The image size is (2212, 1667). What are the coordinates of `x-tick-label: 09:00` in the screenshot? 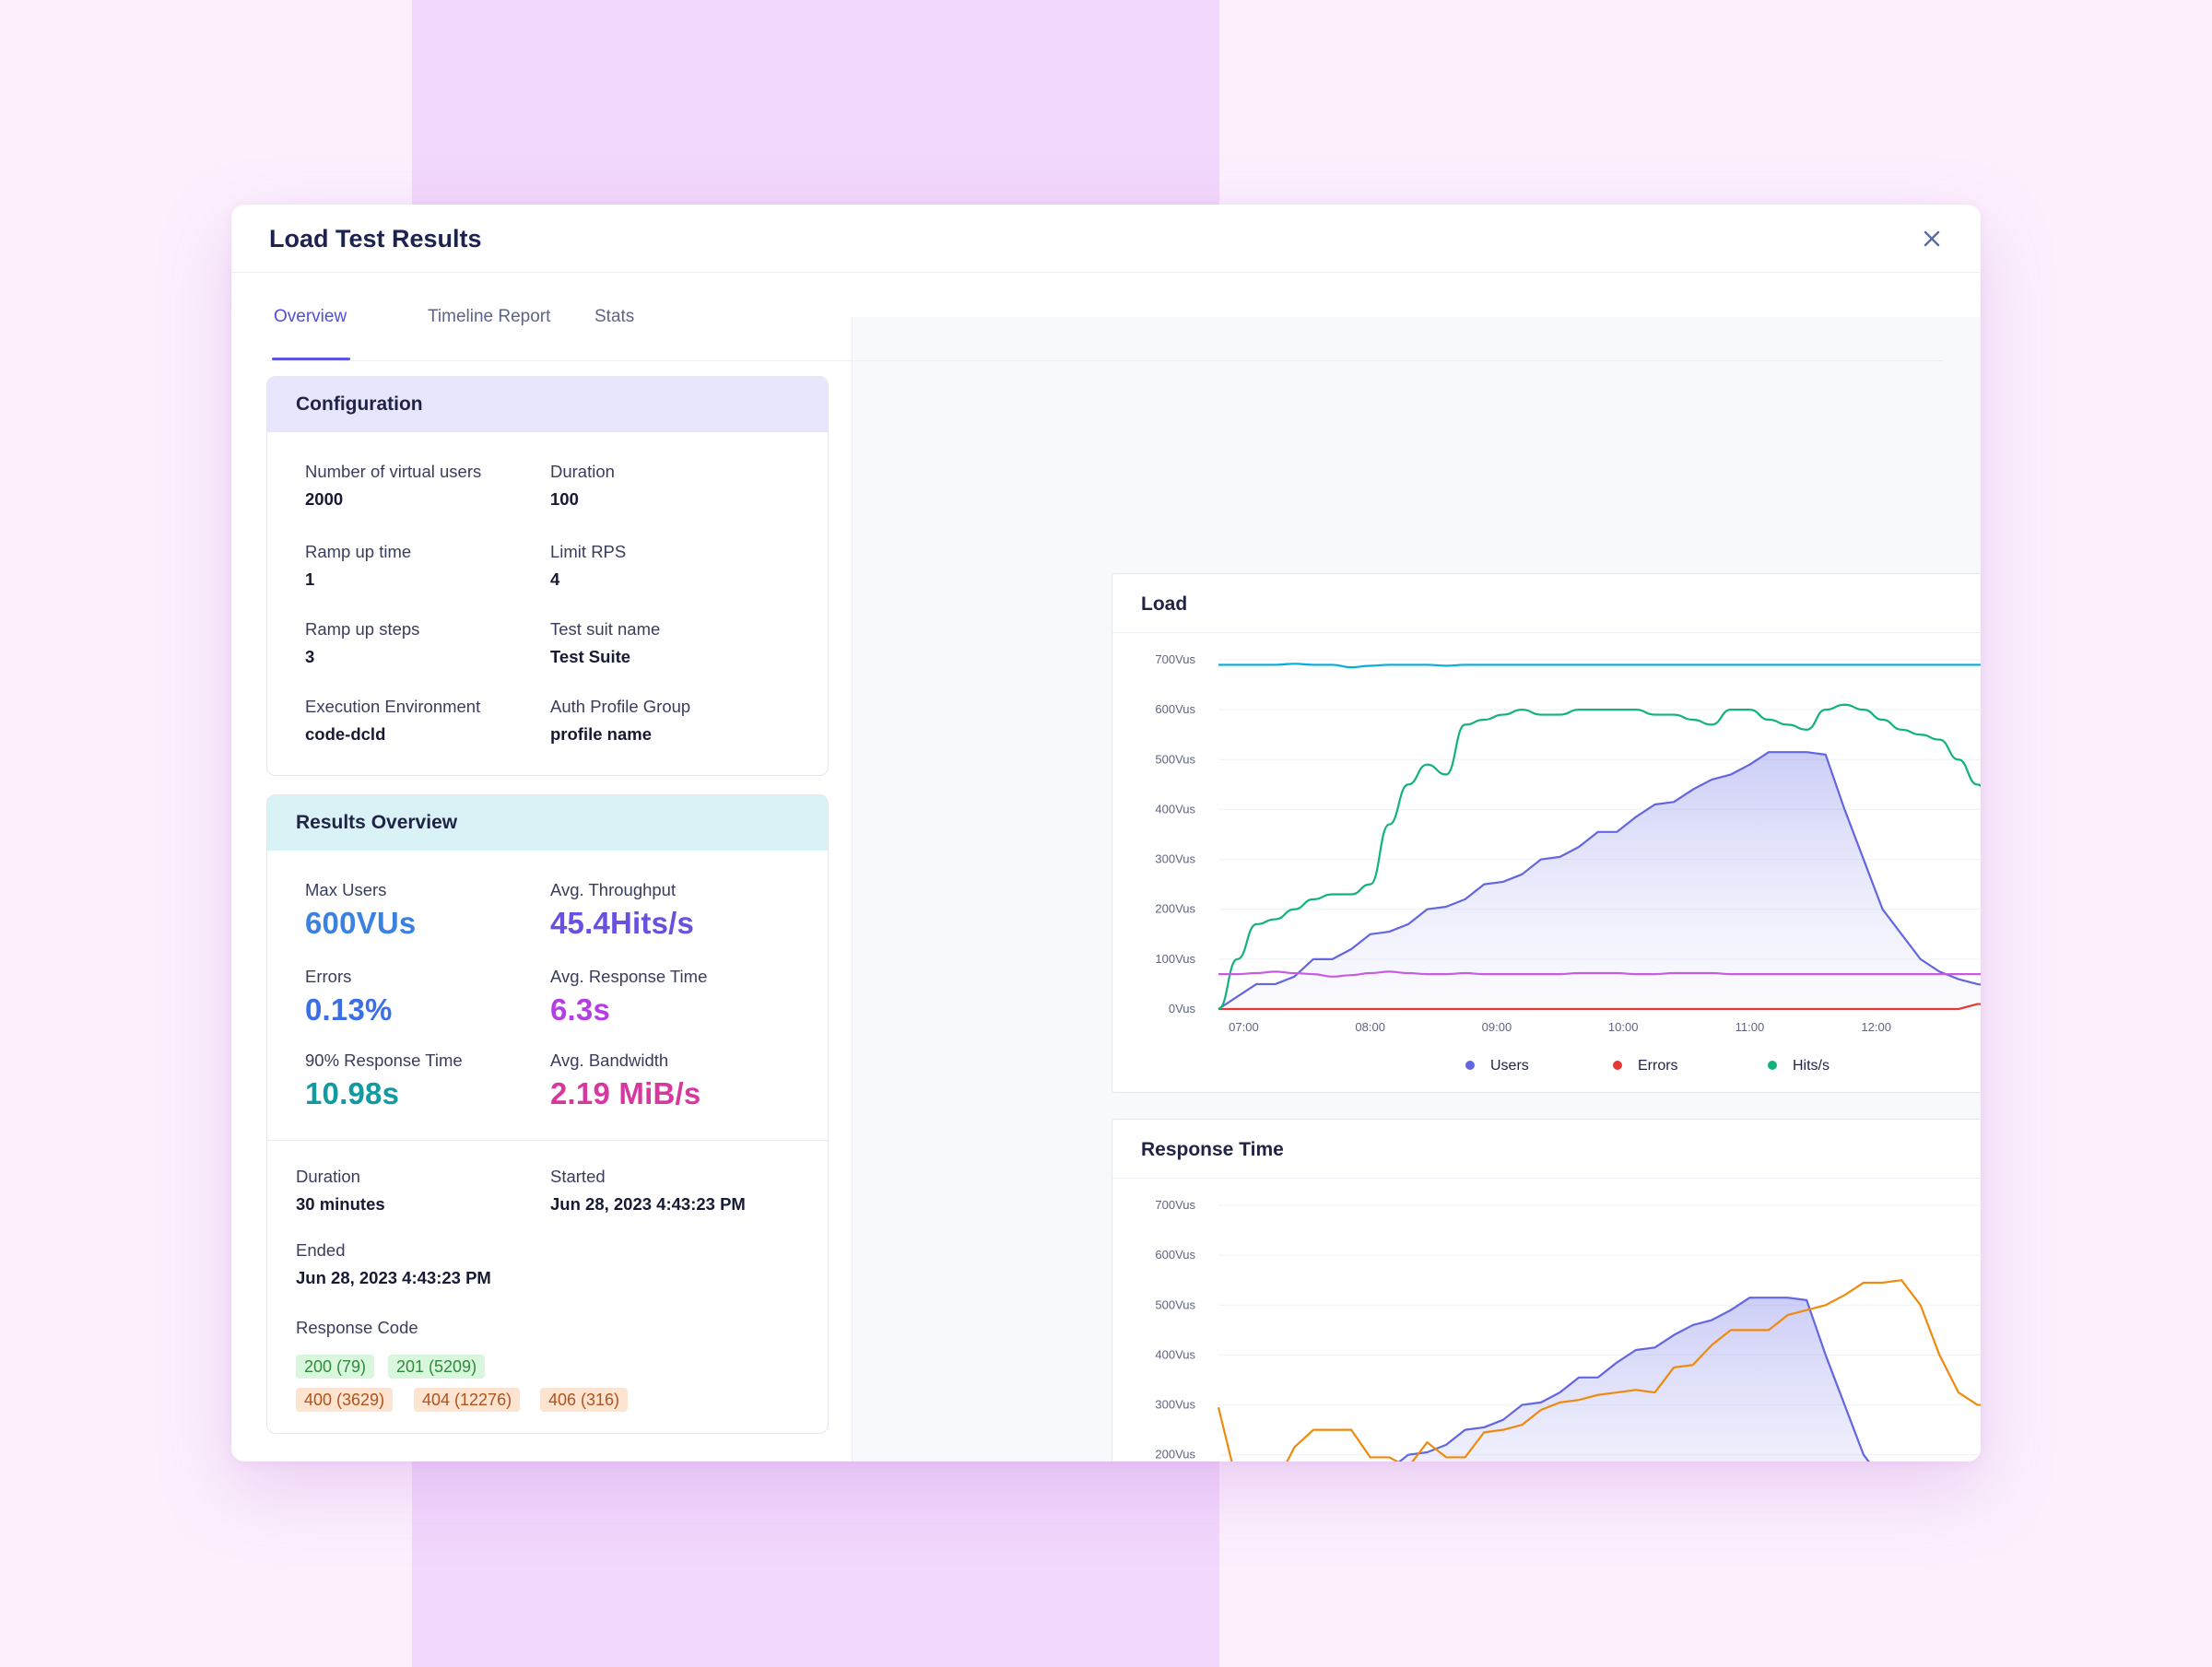 It's located at (1497, 1027).